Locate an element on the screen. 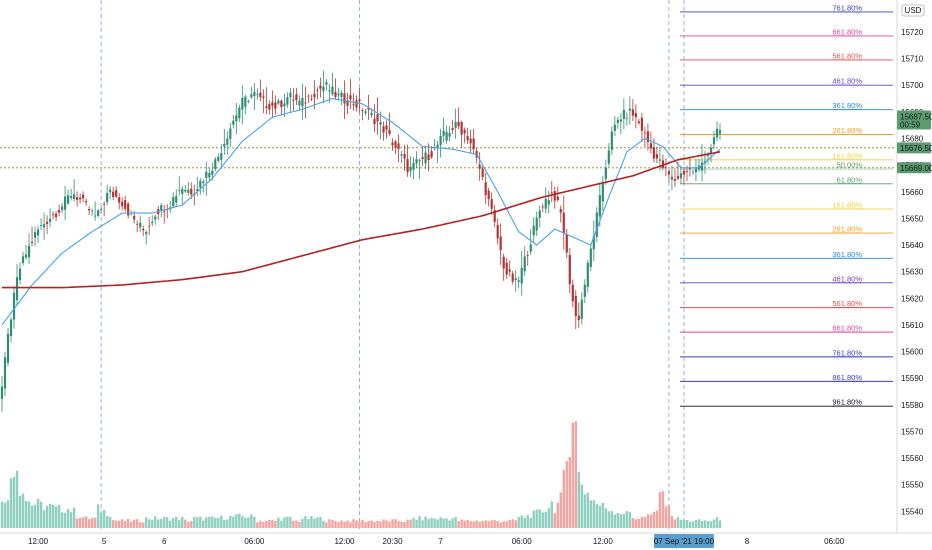 This screenshot has width=932, height=550. fib-label: 961.80% is located at coordinates (847, 402).